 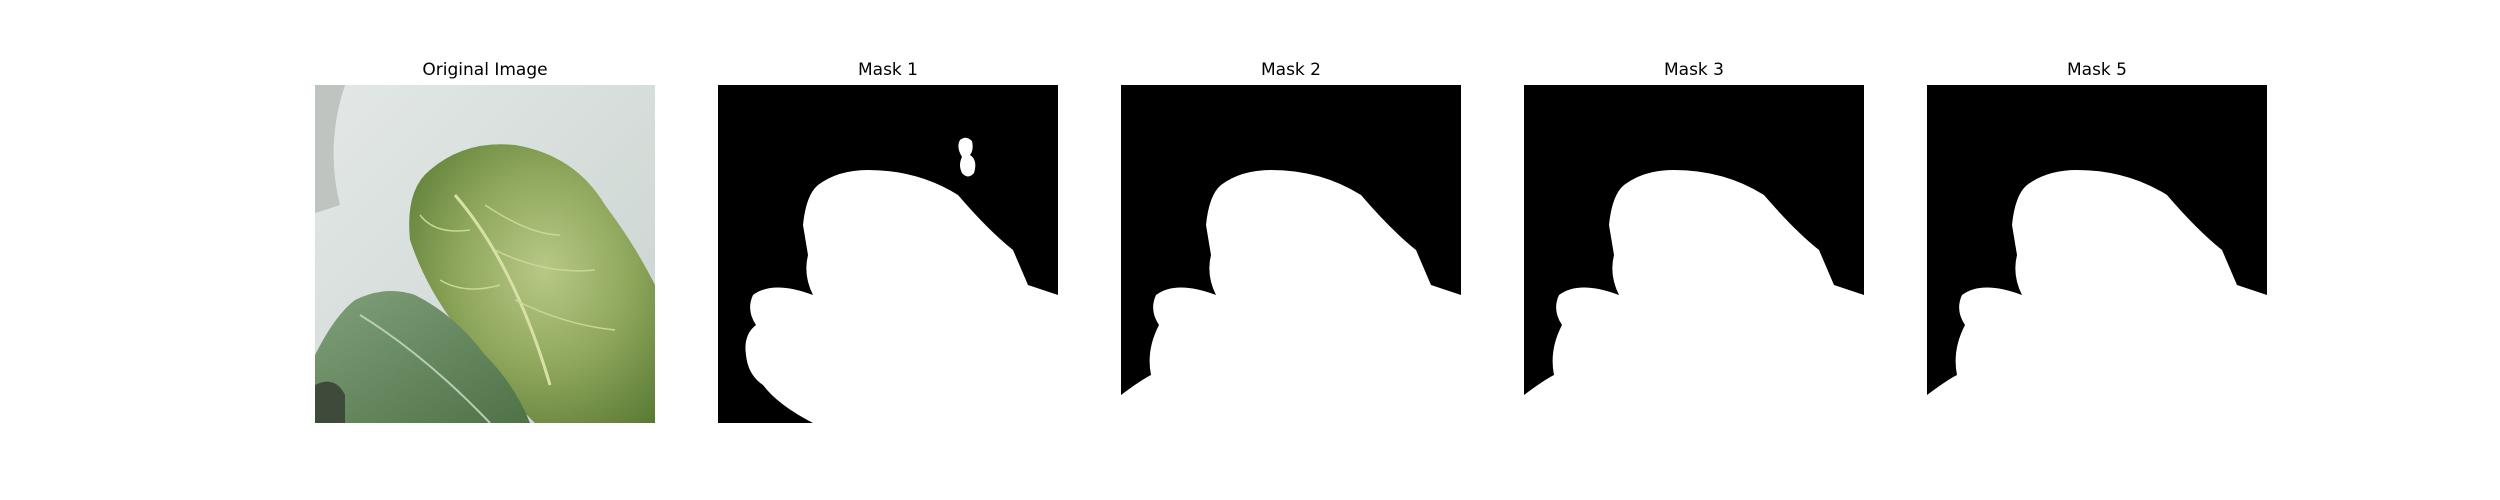 I want to click on mask-5-svg, so click(x=2097, y=254).